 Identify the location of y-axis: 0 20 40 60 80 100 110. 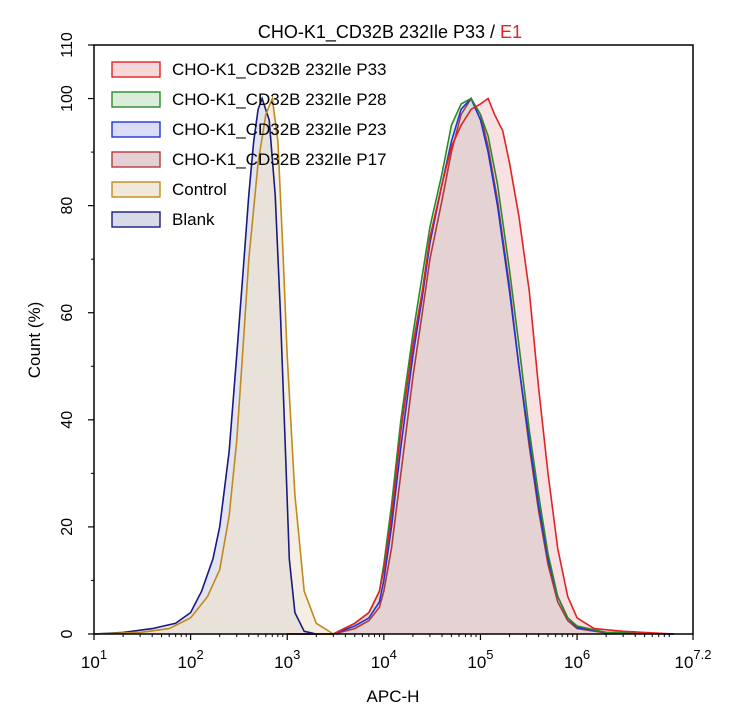
(76, 335).